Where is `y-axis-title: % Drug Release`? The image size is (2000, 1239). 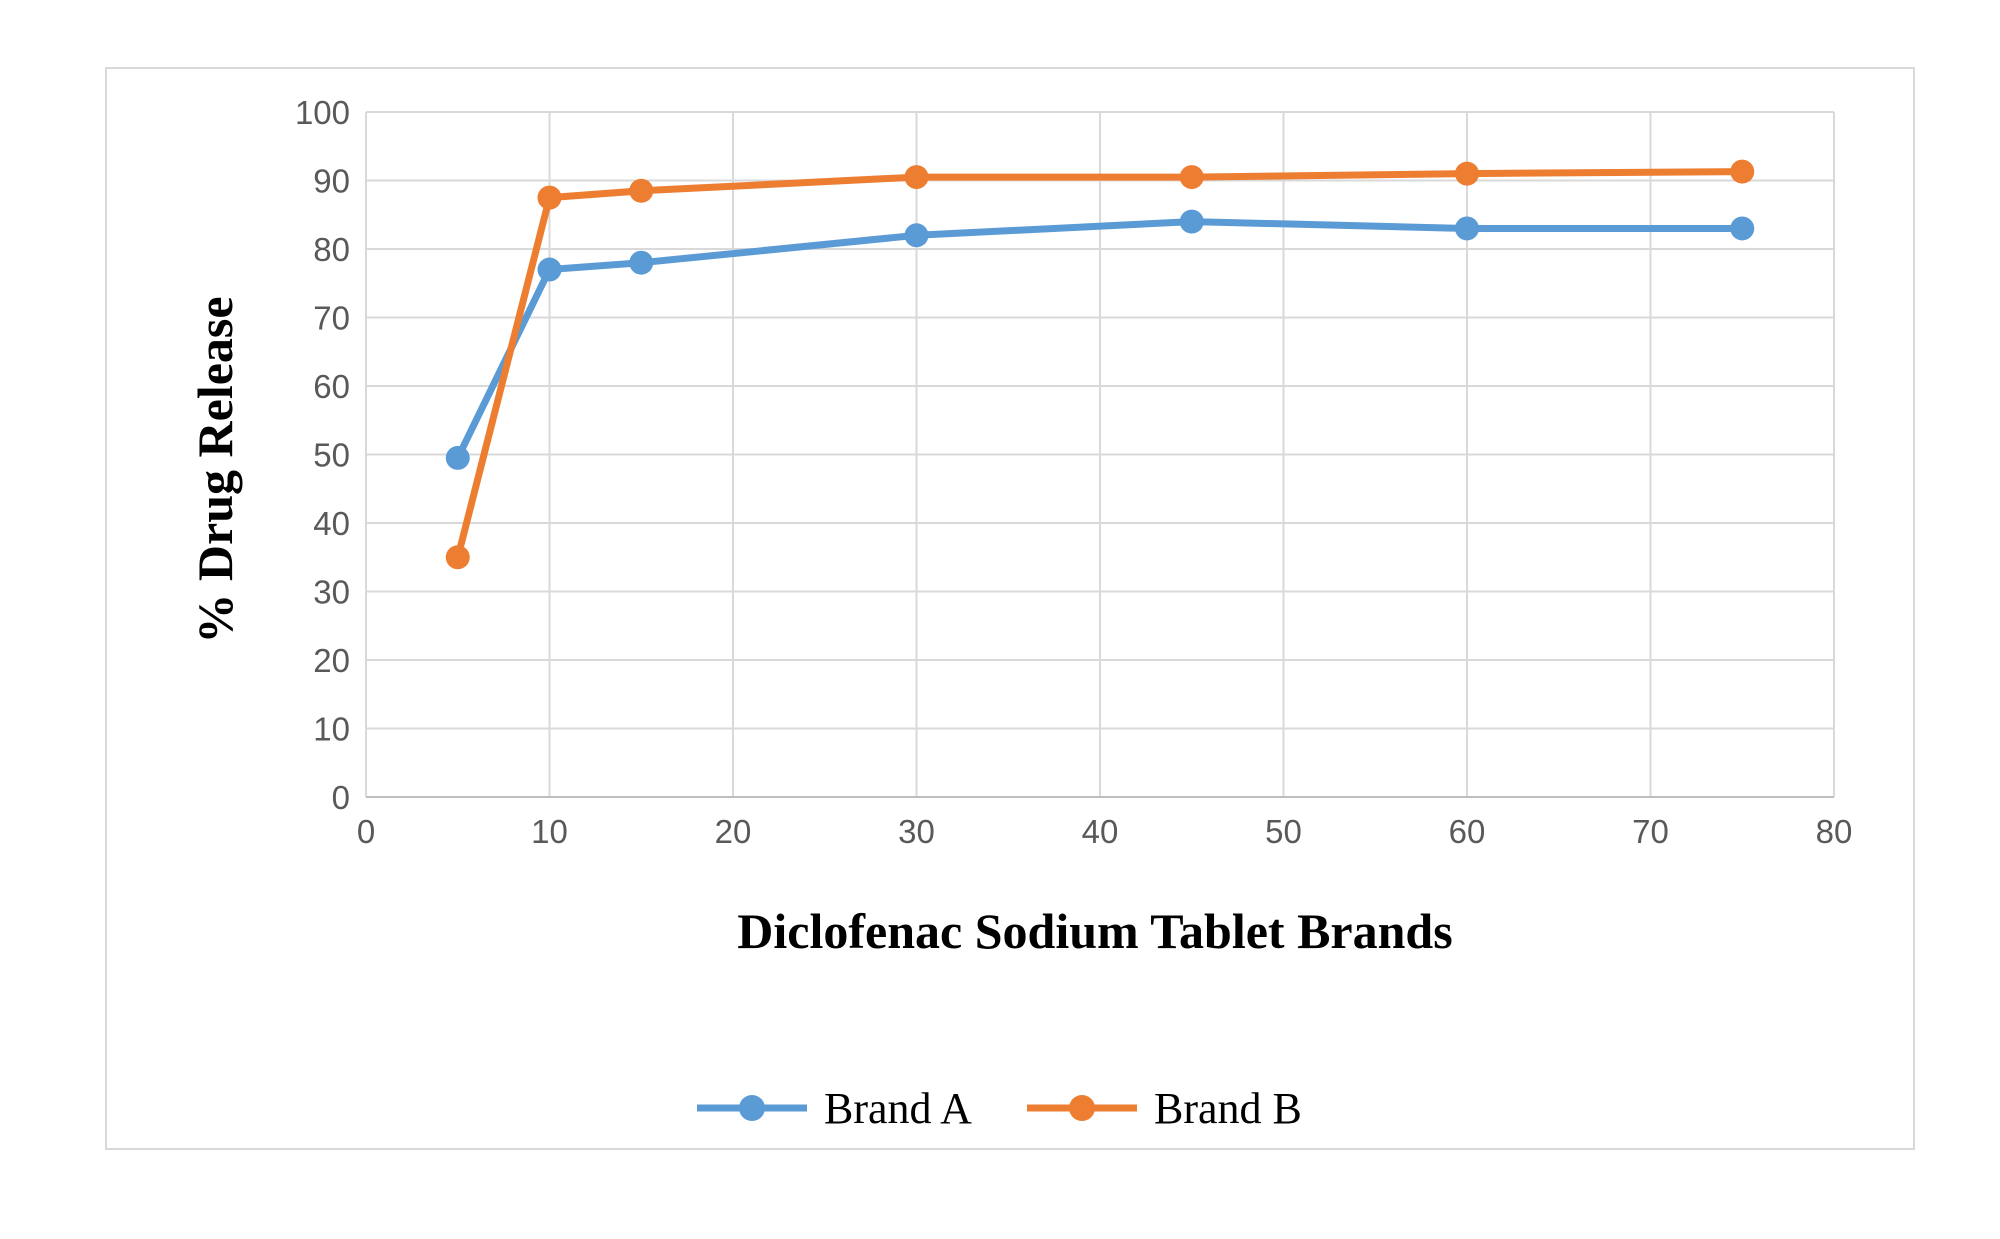
y-axis-title: % Drug Release is located at coordinates (215, 469).